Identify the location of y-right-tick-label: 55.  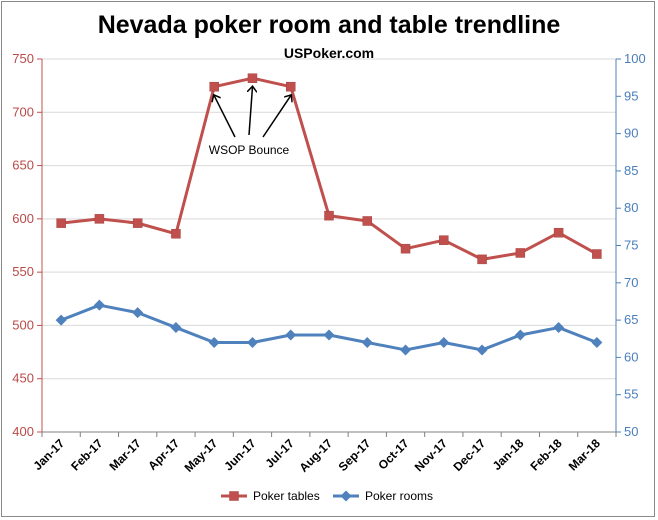
(631, 394).